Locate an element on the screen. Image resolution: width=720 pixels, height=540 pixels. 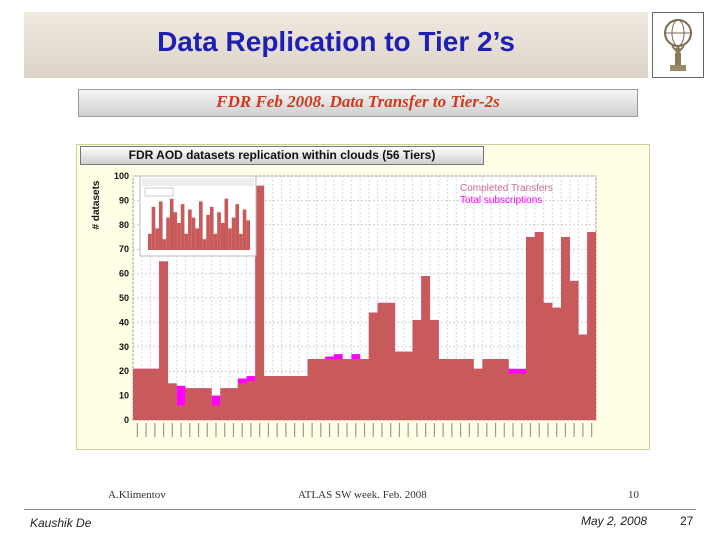
embedded-footer-event: ATLAS SW week. Feb. 2008 is located at coordinates (362, 495).